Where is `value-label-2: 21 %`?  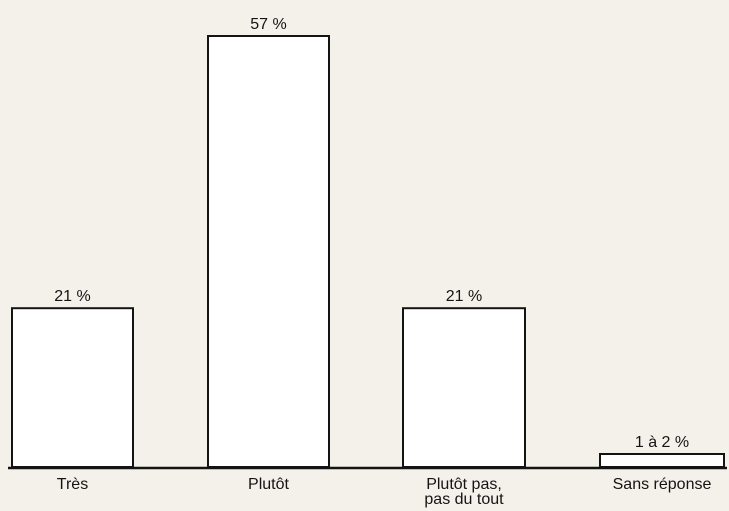 value-label-2: 21 % is located at coordinates (464, 296).